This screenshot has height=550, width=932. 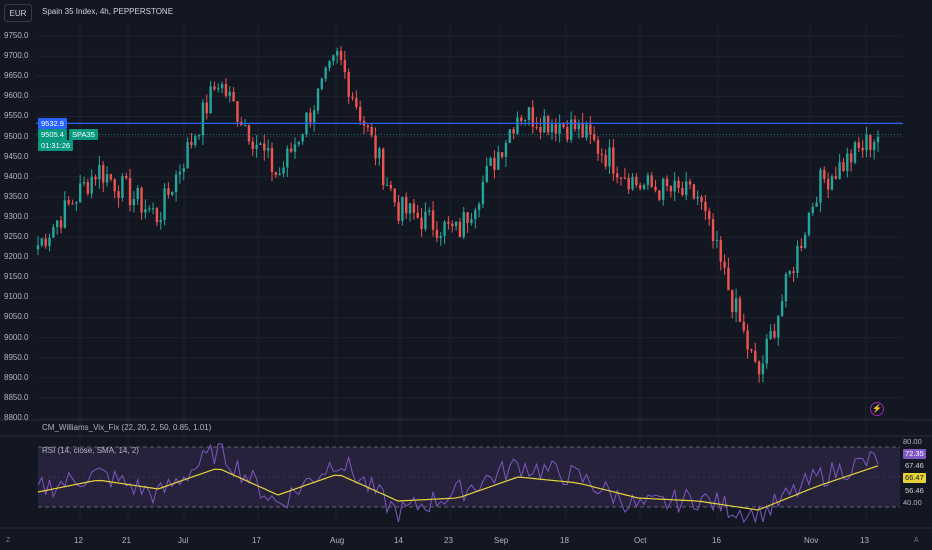 I want to click on rsi-ma-tag: 66.47, so click(x=914, y=478).